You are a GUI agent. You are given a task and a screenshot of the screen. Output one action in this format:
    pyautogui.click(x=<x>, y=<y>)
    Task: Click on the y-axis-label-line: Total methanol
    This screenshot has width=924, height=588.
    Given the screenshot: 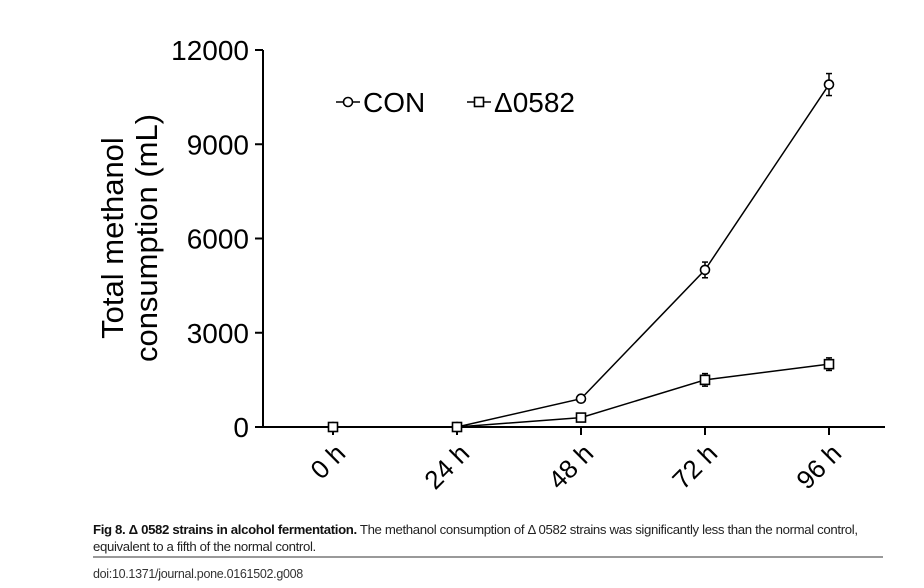 What is the action you would take?
    pyautogui.click(x=112, y=238)
    